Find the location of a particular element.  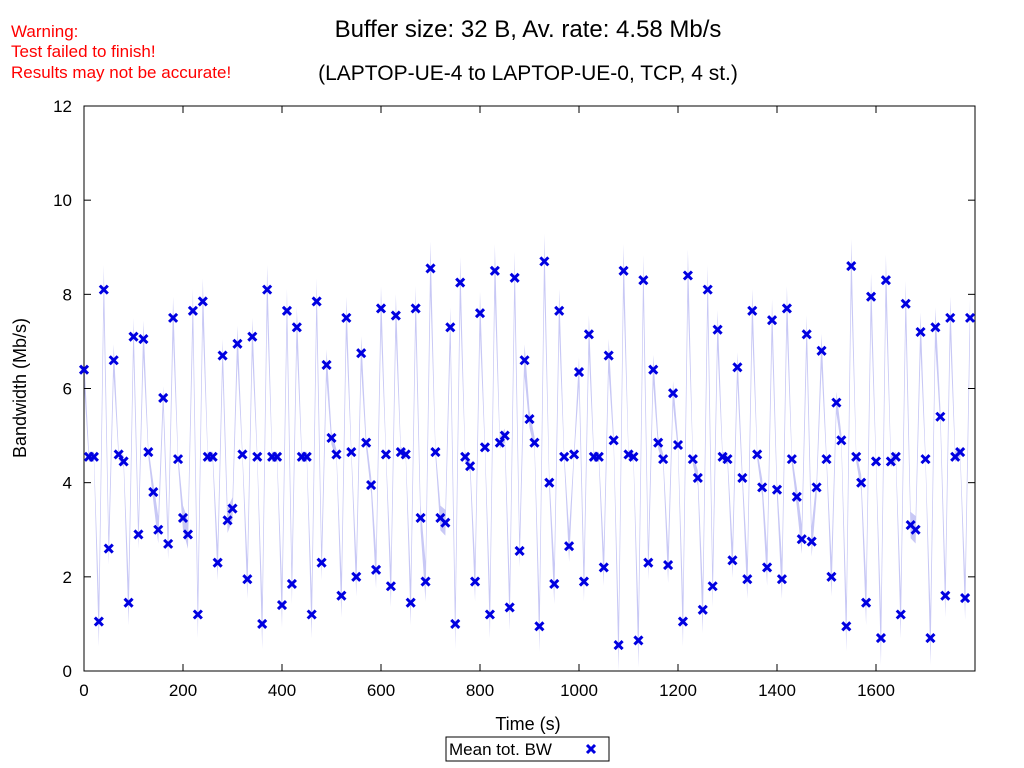

x-tick-label: 400 is located at coordinates (282, 690).